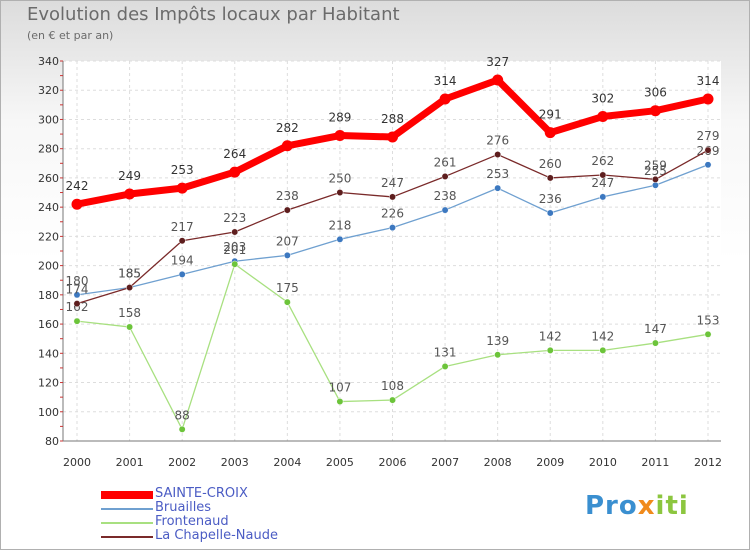 This screenshot has width=750, height=550. What do you see at coordinates (192, 521) in the screenshot?
I see `legend-label: Frontenaud` at bounding box center [192, 521].